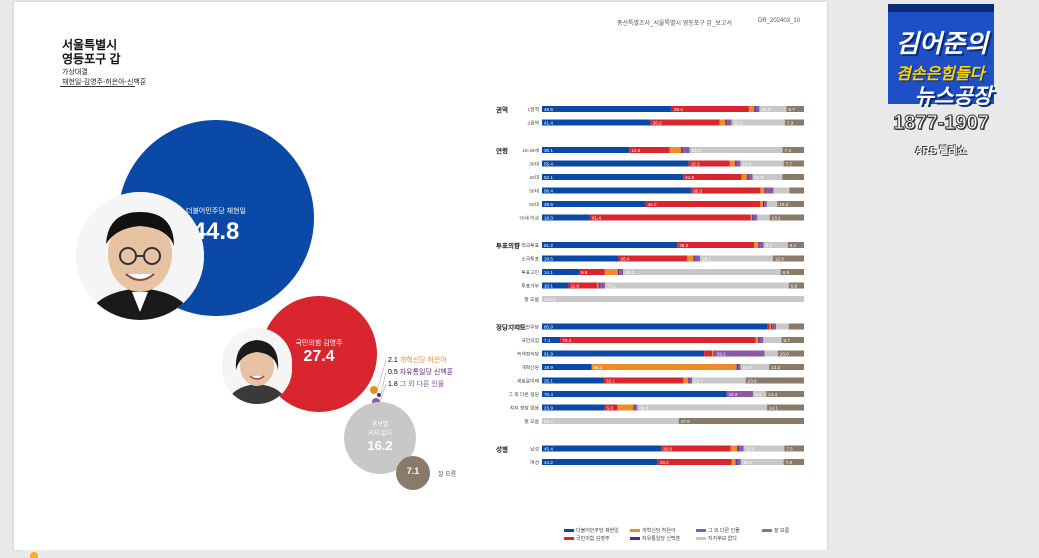  What do you see at coordinates (534, 123) in the screenshot?
I see `row-label: 2권역` at bounding box center [534, 123].